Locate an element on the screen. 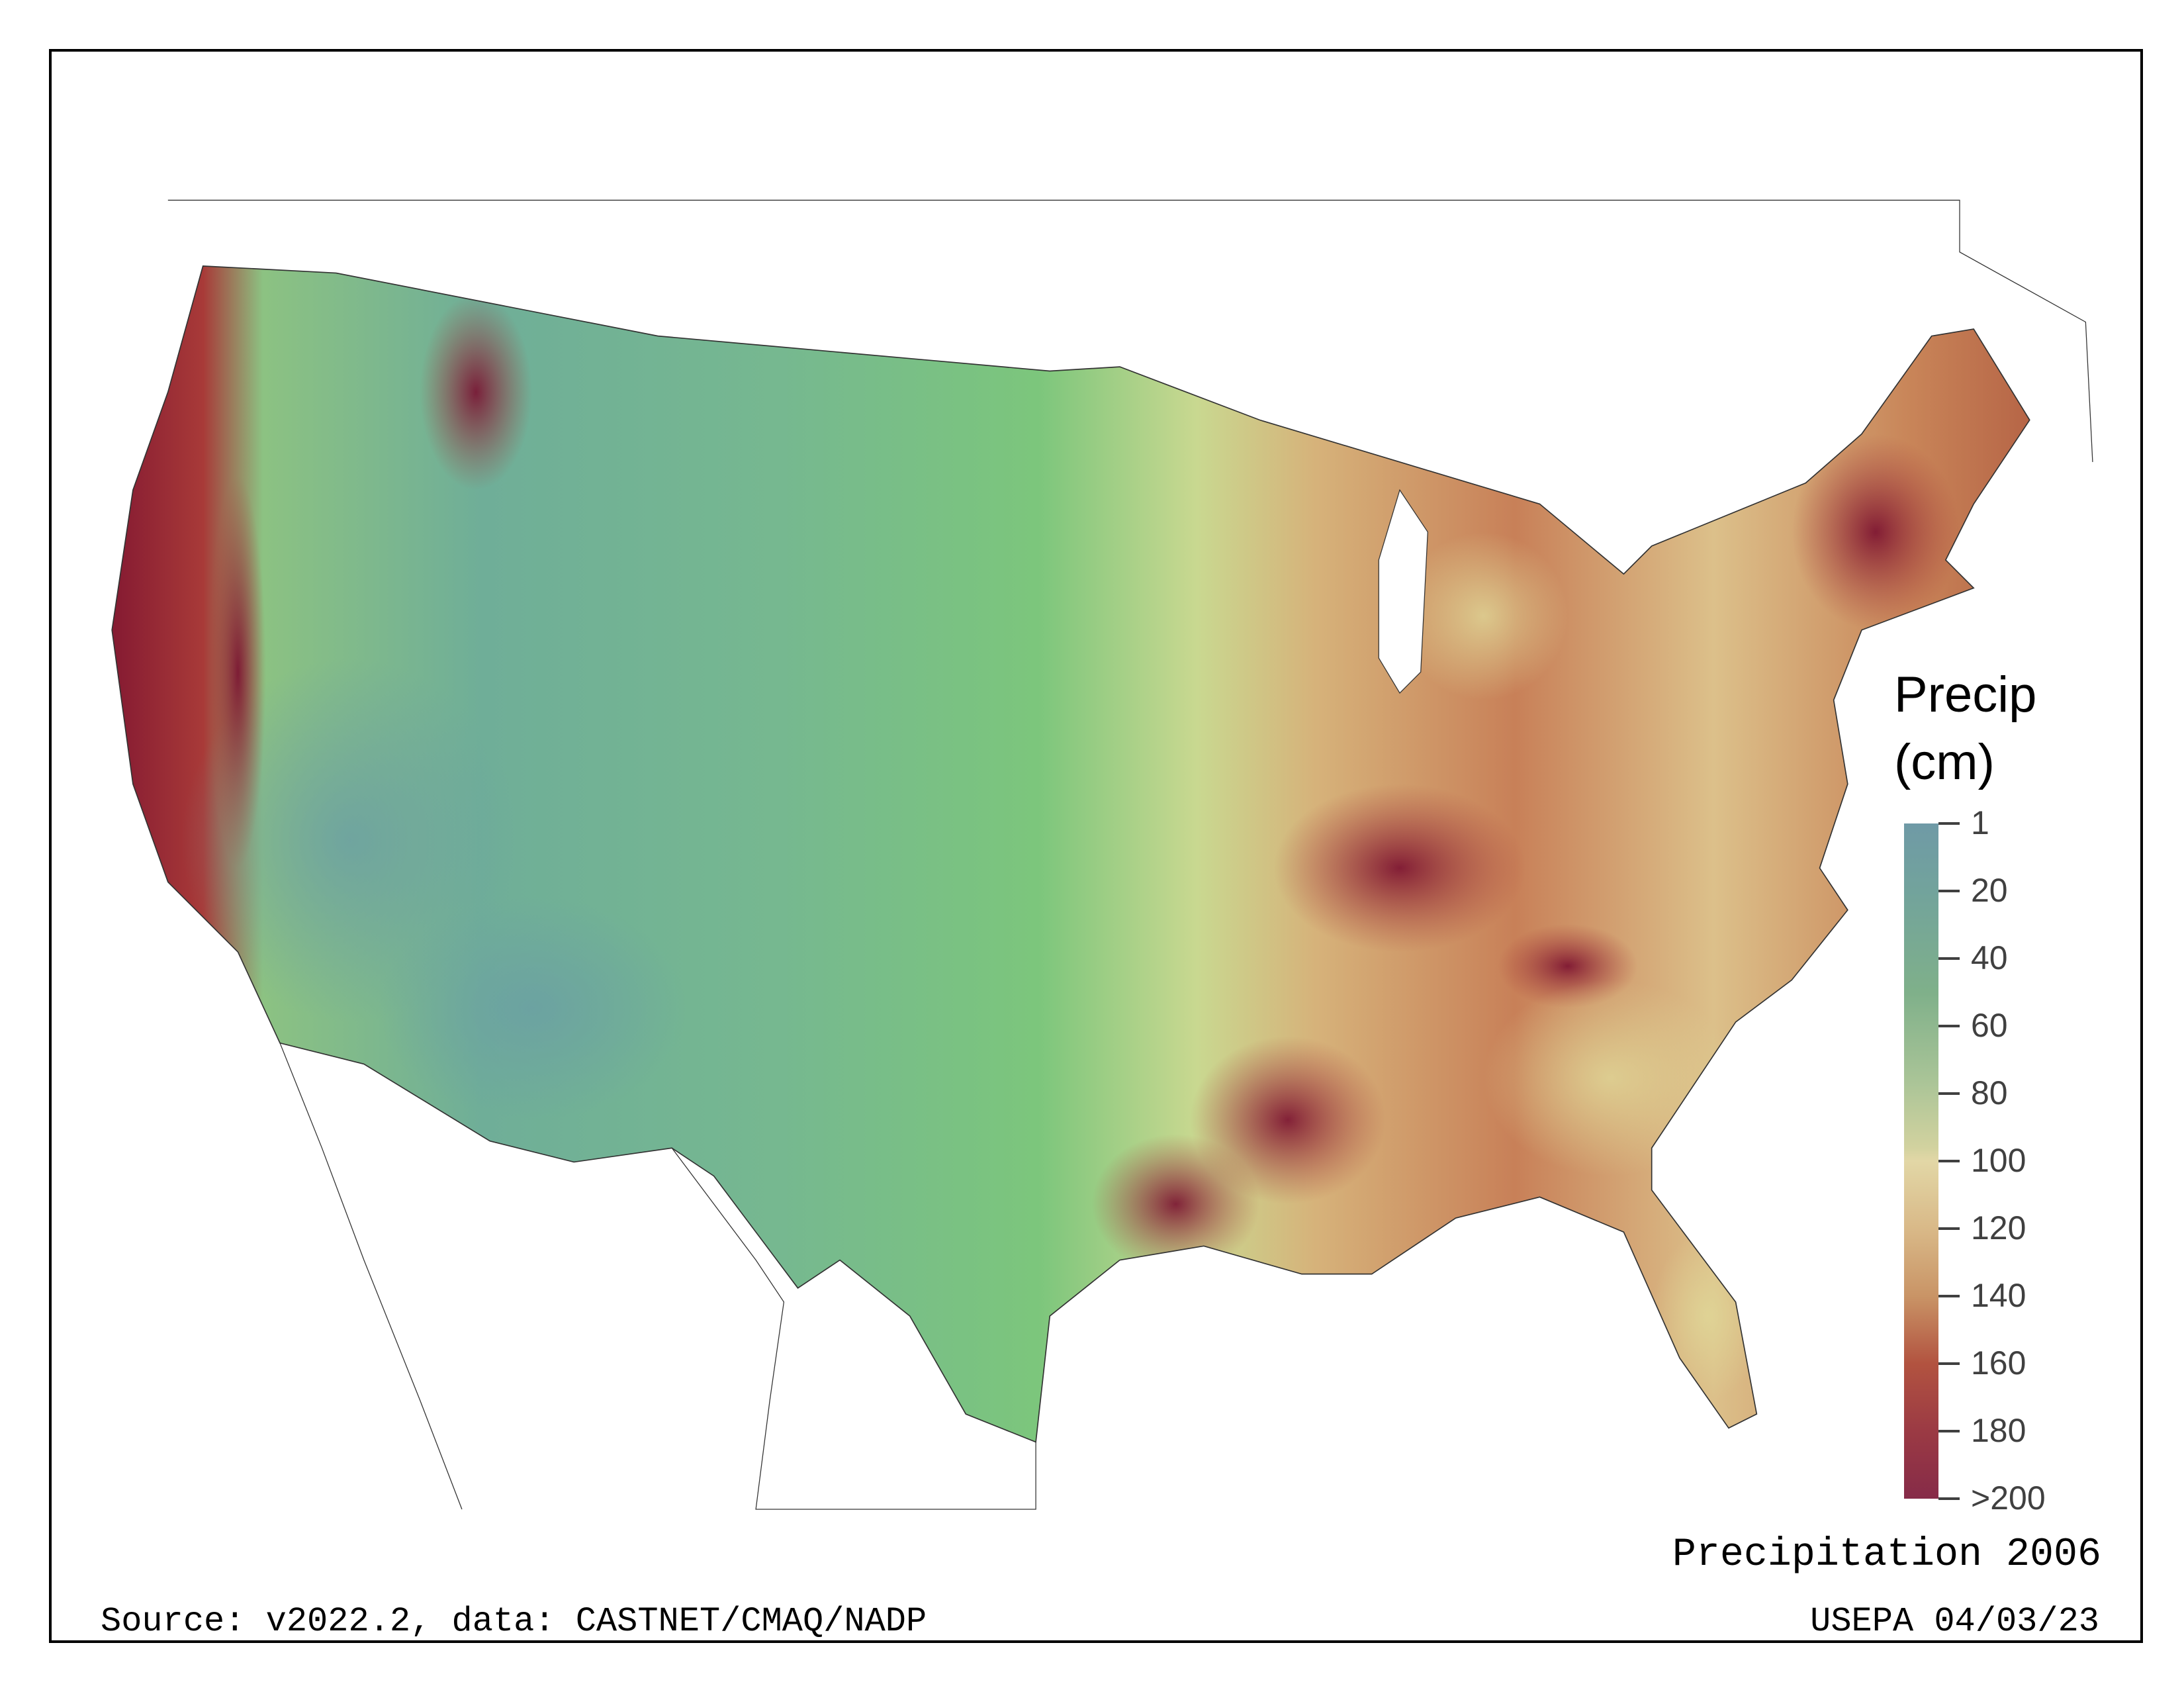 The width and height of the screenshot is (2184, 1688). canada-outline is located at coordinates (1130, 330).